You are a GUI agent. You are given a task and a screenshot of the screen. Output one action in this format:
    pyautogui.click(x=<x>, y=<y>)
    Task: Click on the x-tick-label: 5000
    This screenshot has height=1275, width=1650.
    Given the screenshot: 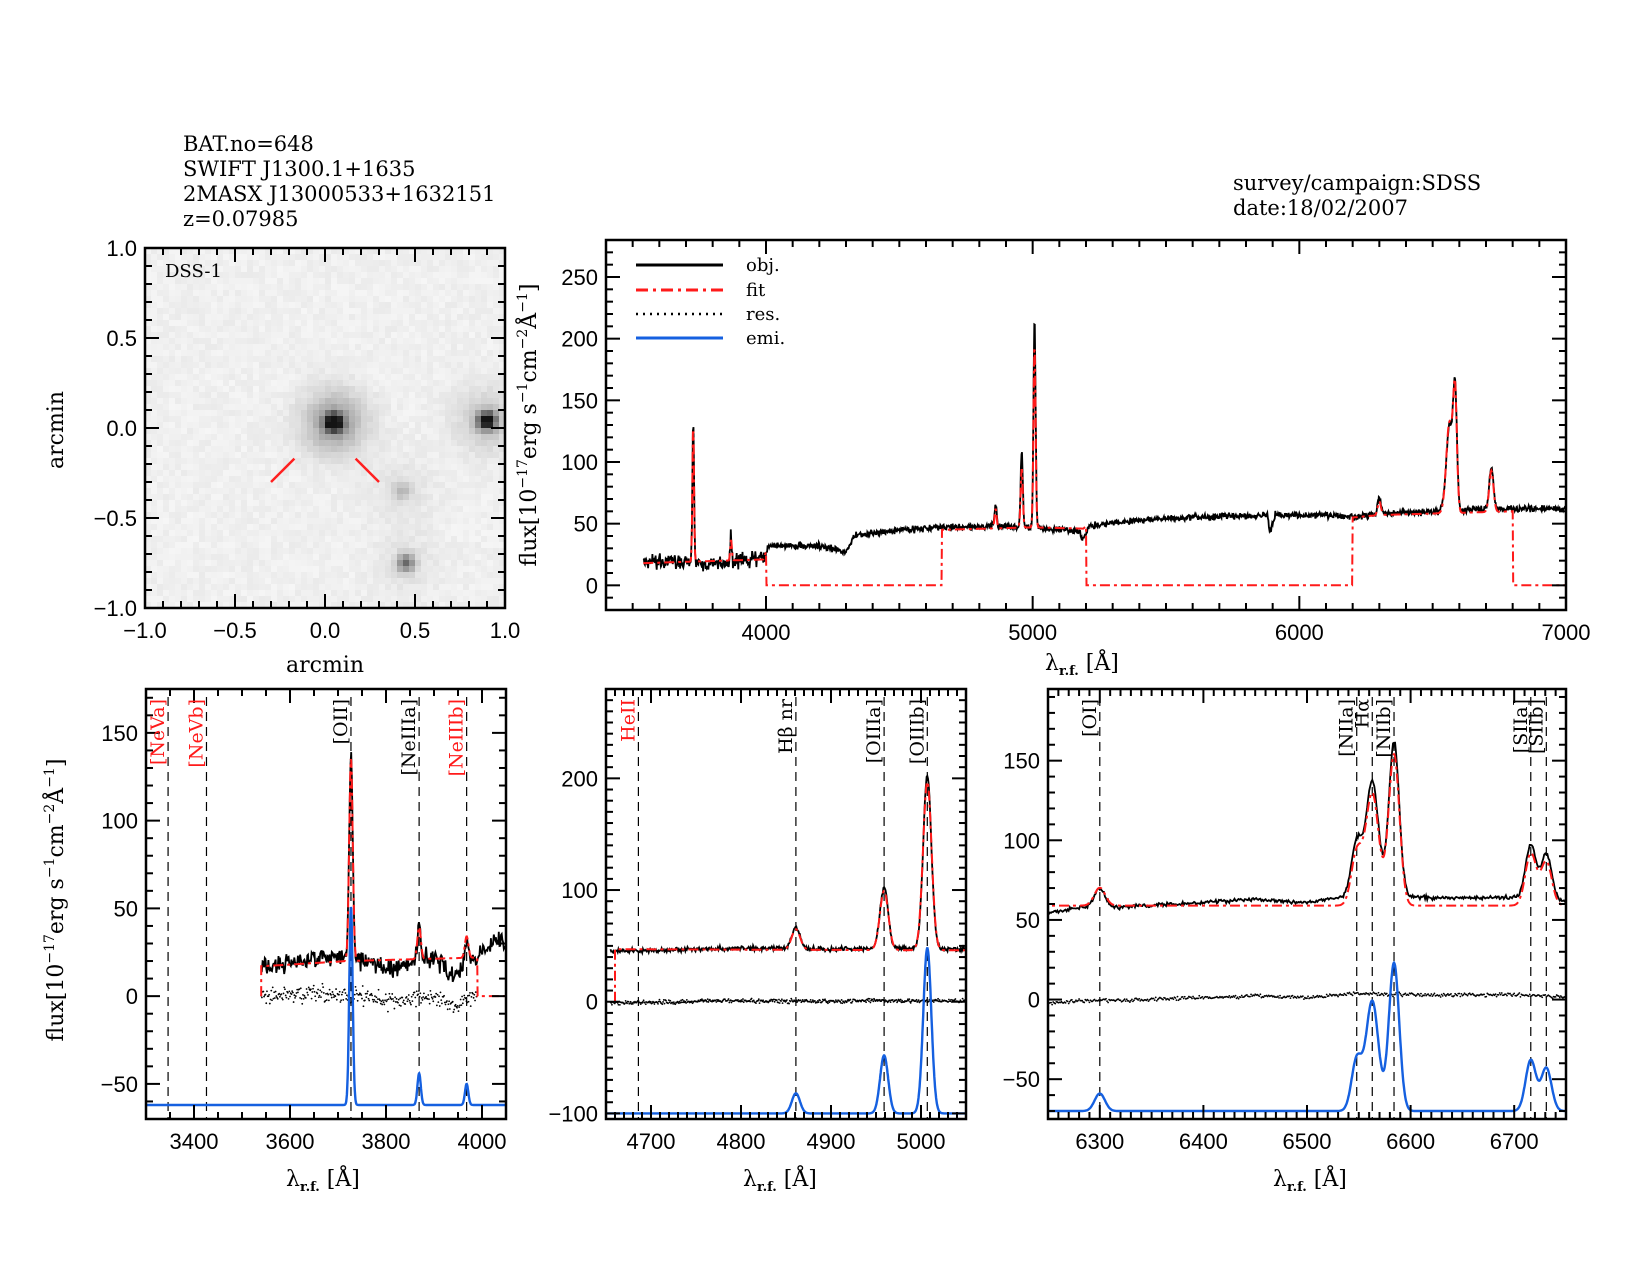 What is the action you would take?
    pyautogui.click(x=921, y=1141)
    